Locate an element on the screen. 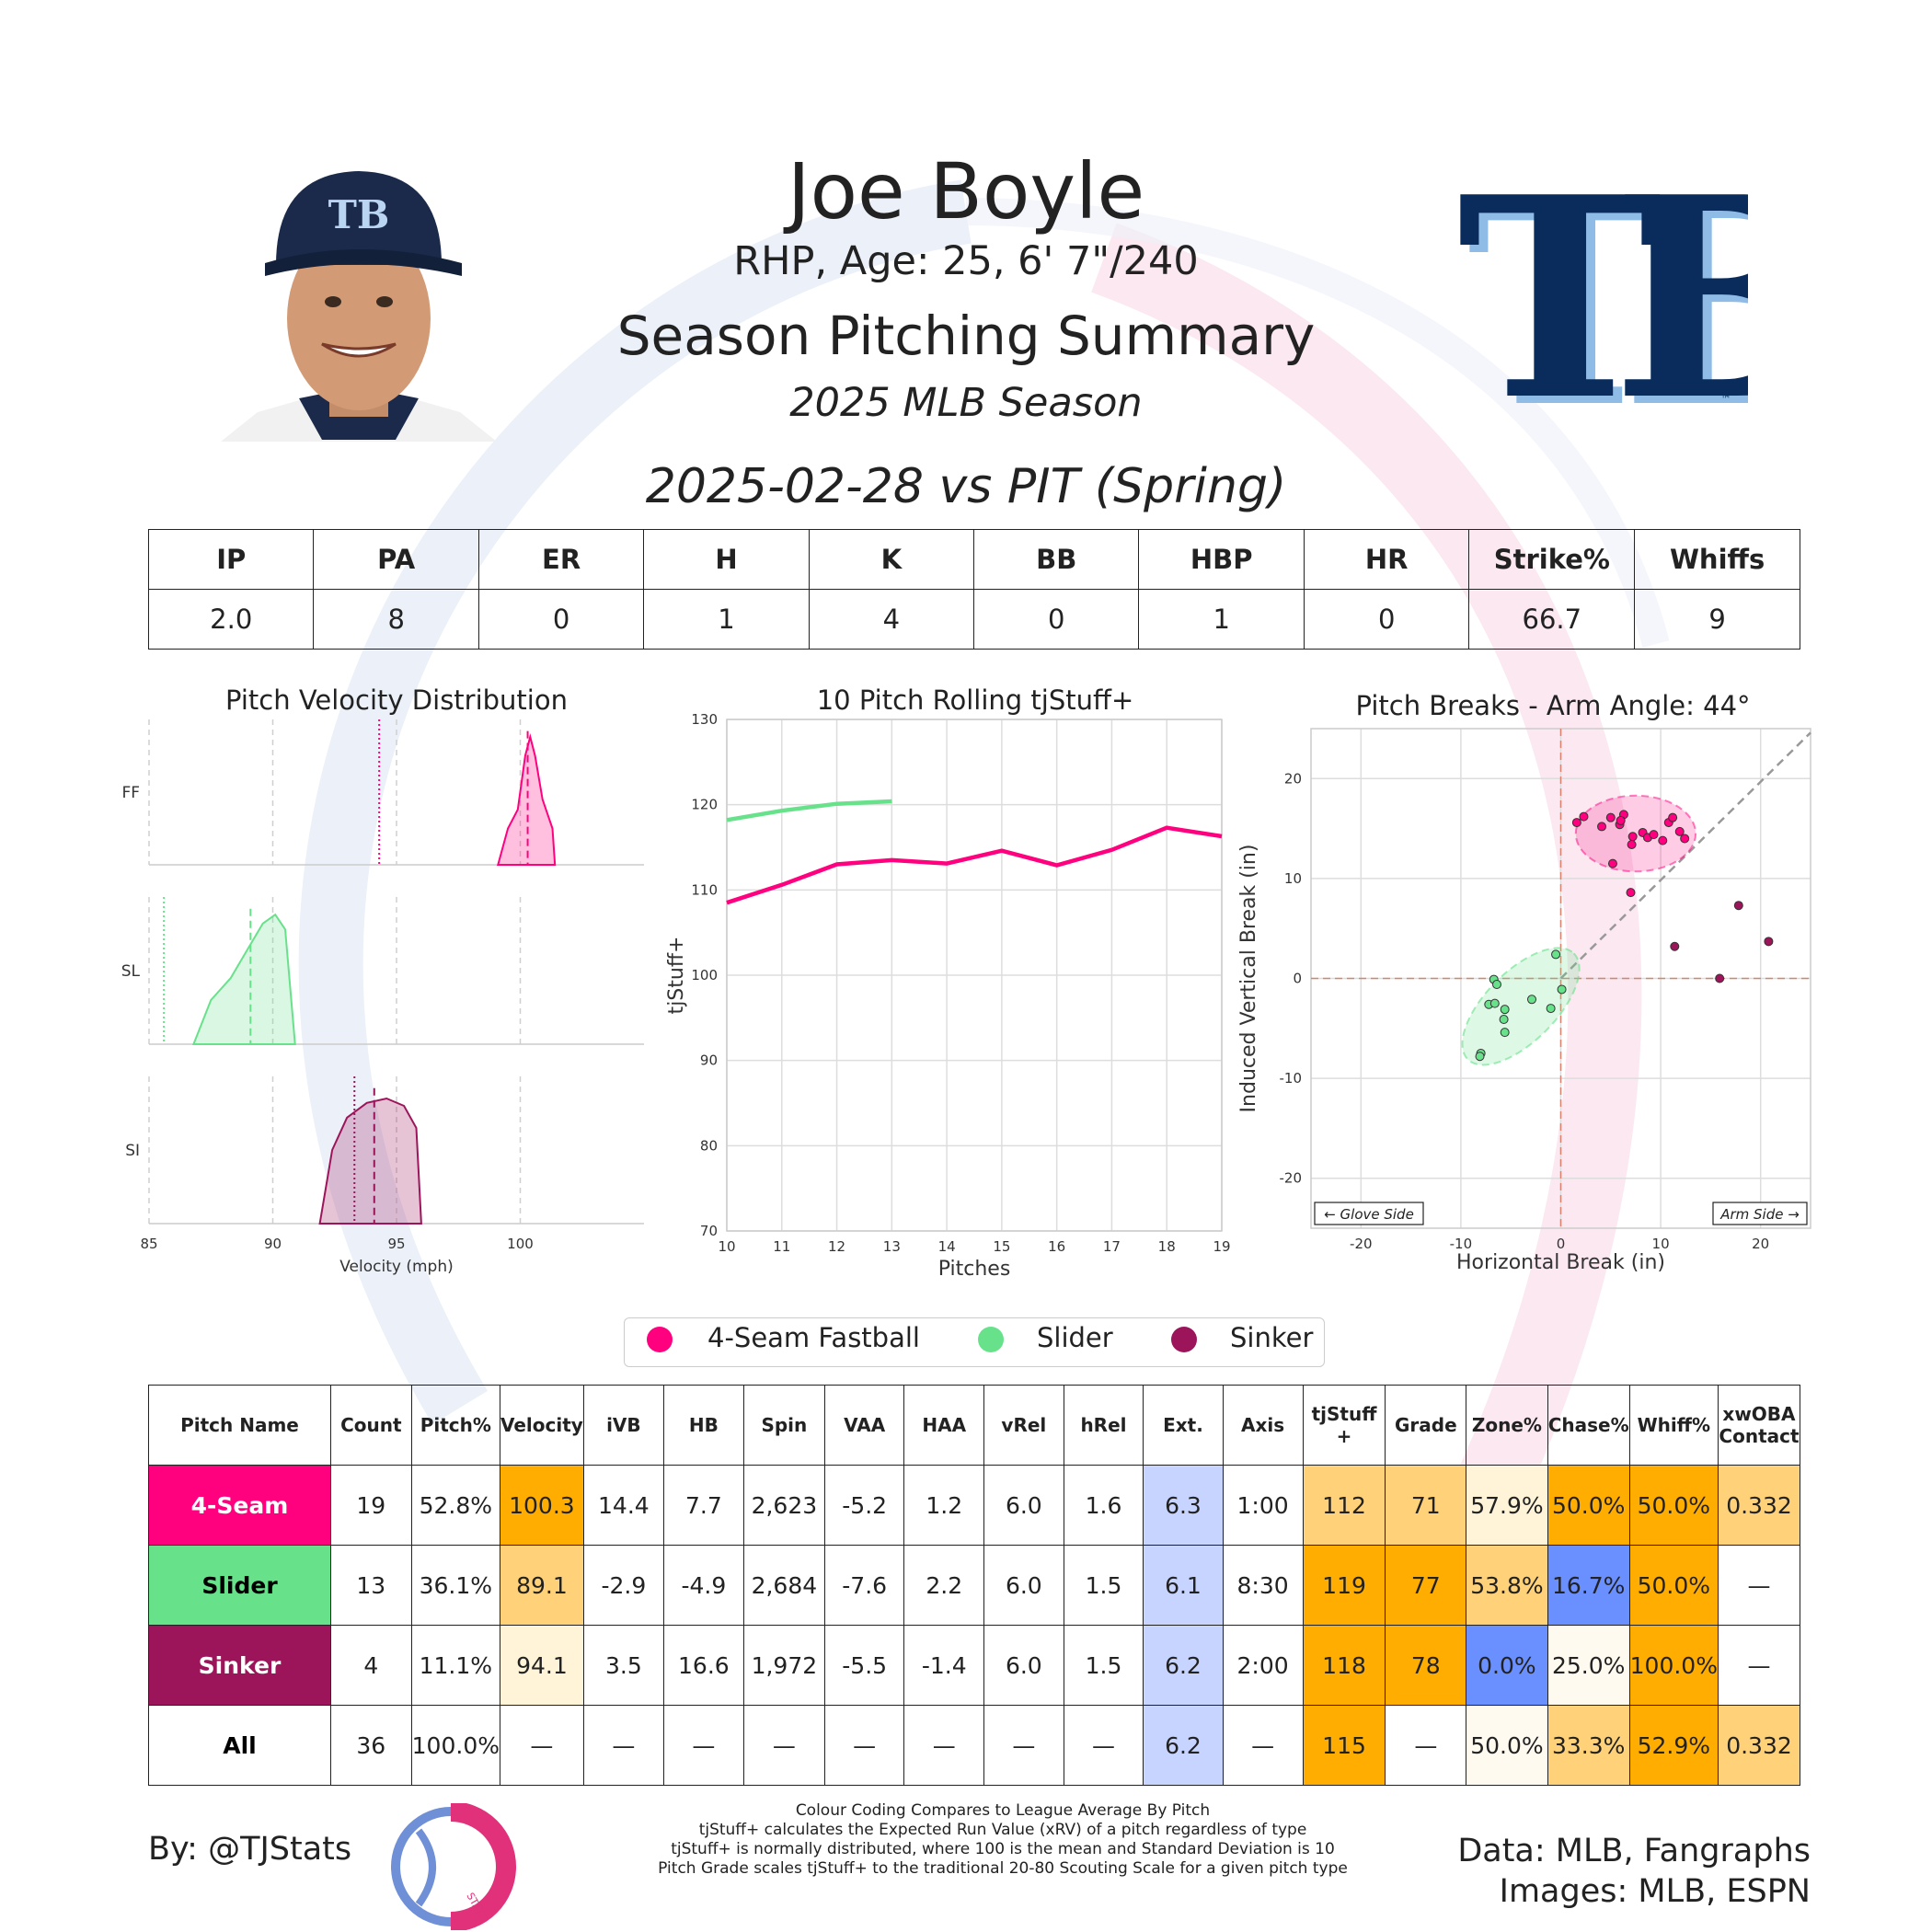  pitch-table-header: Pitch% is located at coordinates (455, 1425).